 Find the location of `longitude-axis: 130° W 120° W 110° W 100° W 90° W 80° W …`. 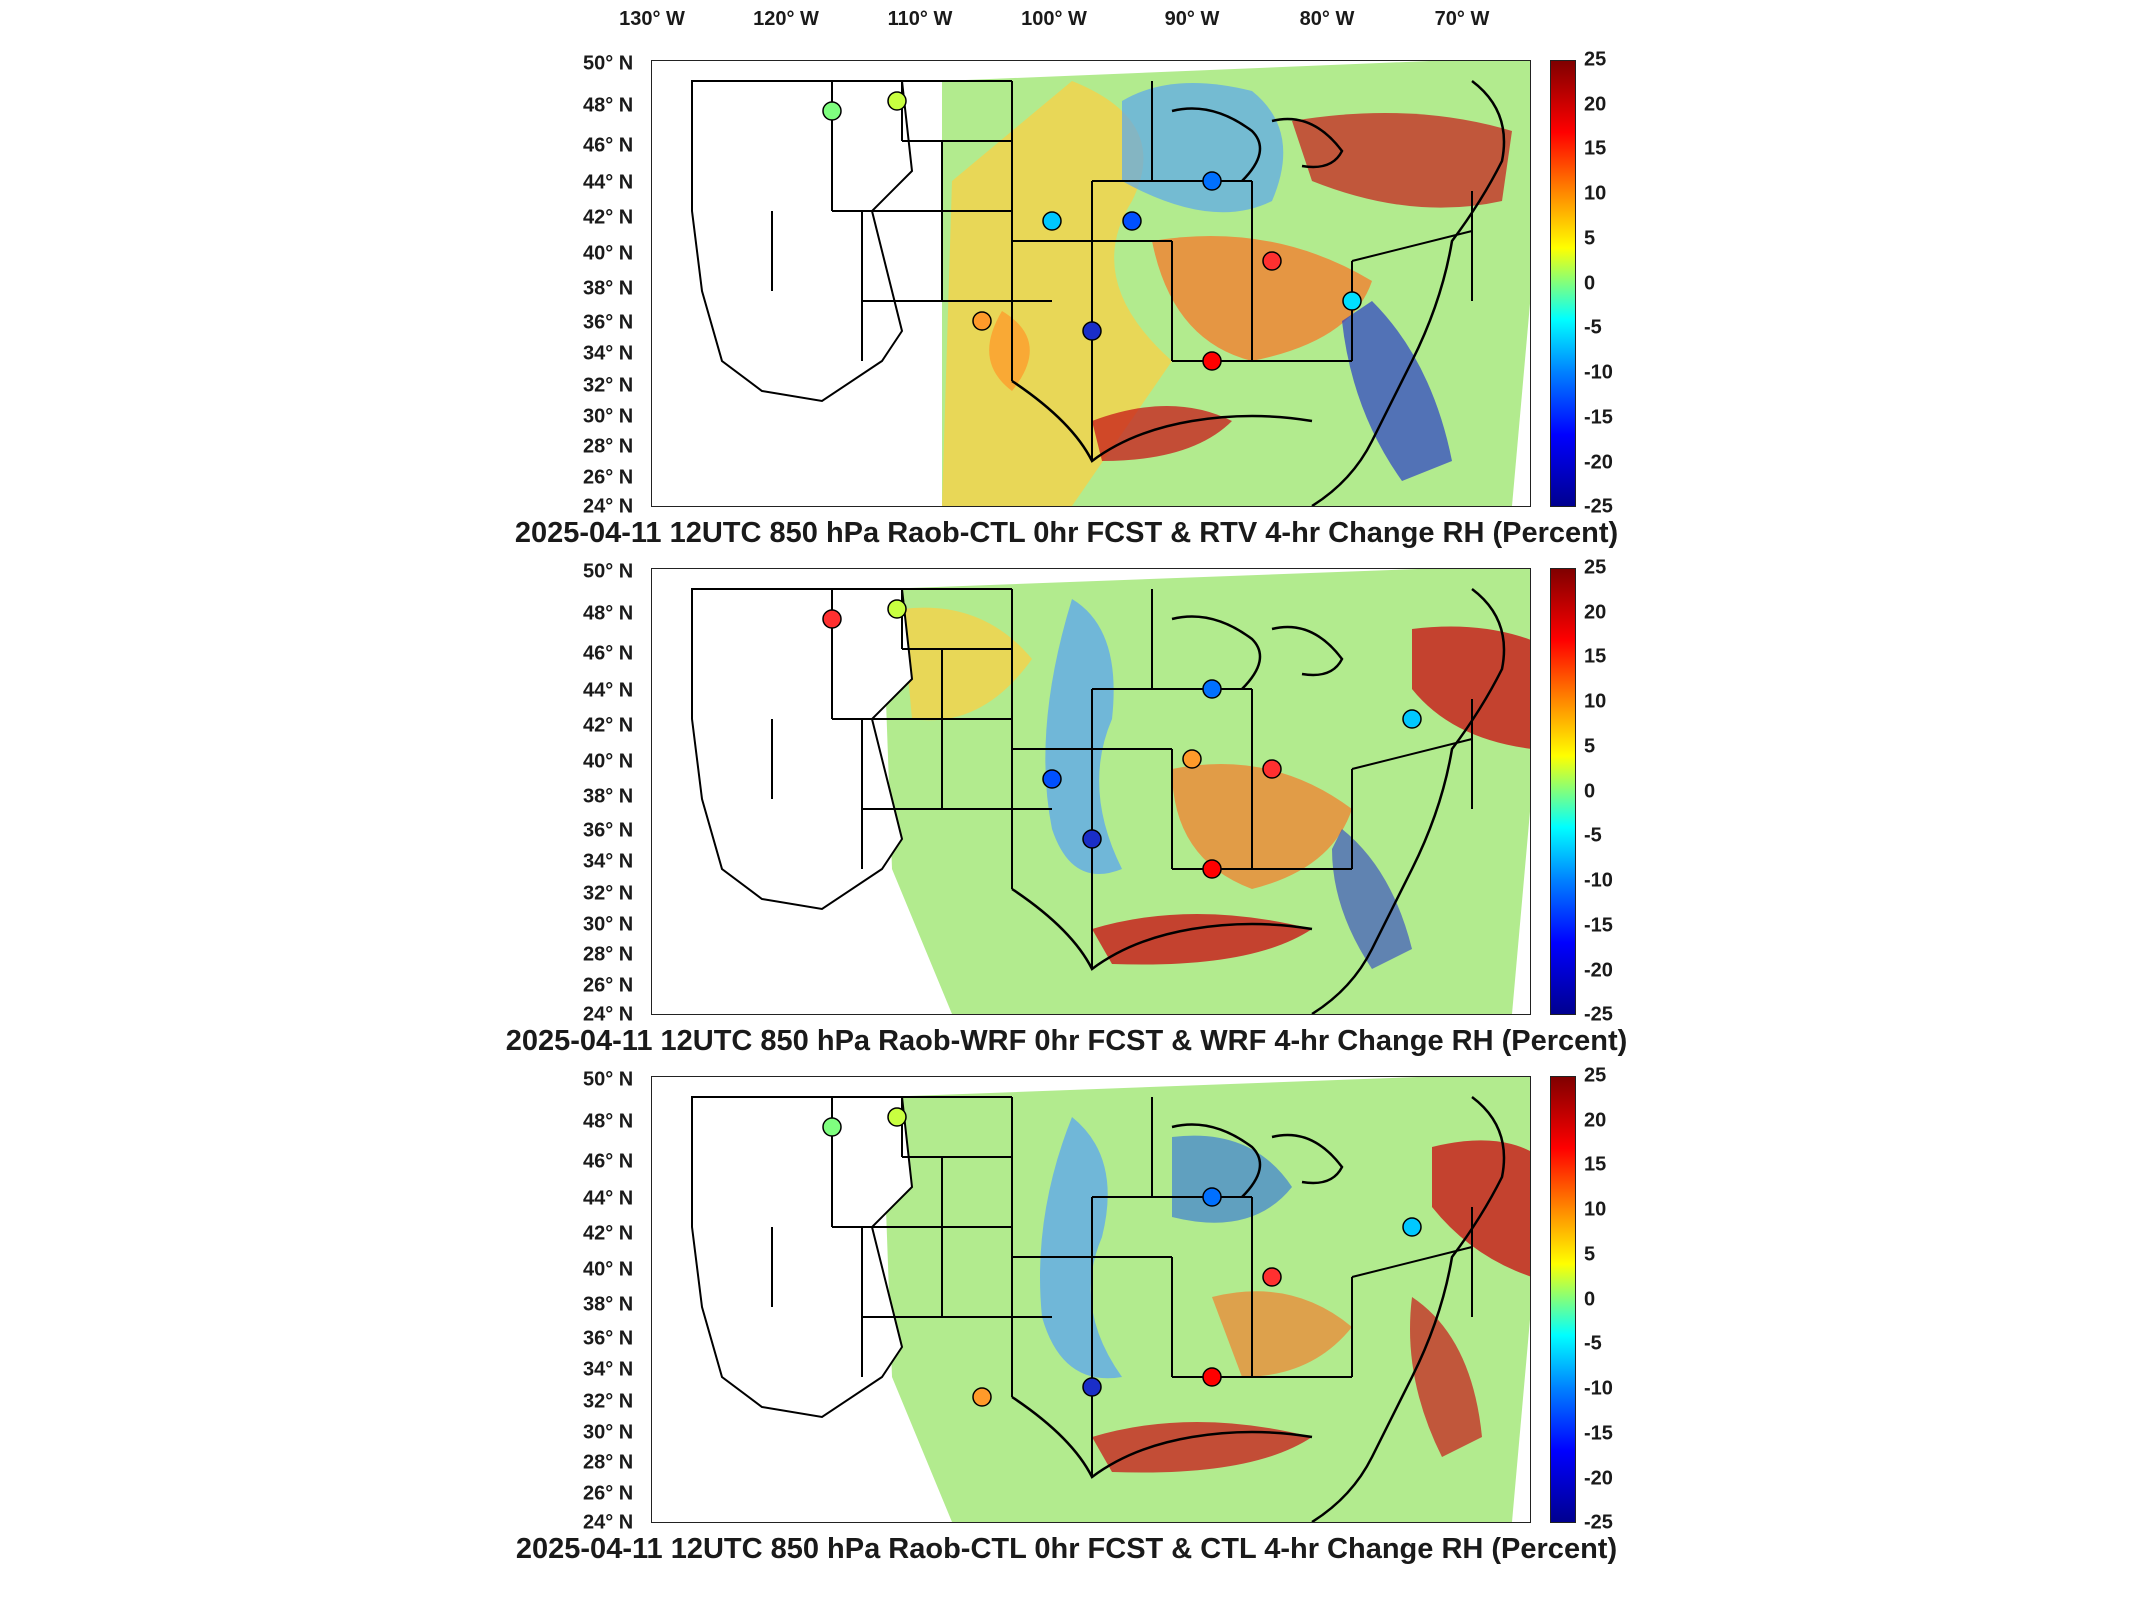

longitude-axis: 130° W 120° W 110° W 100° W 90° W 80° W … is located at coordinates (1066, 20).